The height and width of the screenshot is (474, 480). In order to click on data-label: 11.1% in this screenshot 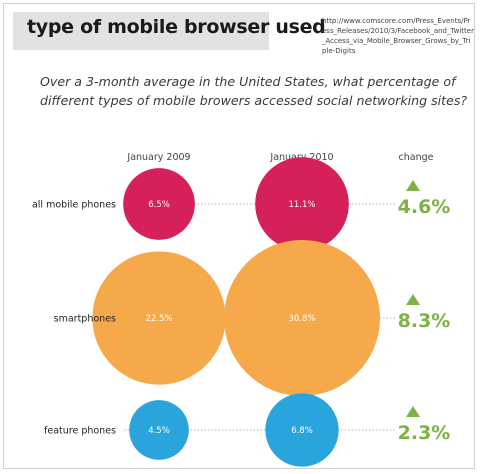, I will do `click(301, 205)`.